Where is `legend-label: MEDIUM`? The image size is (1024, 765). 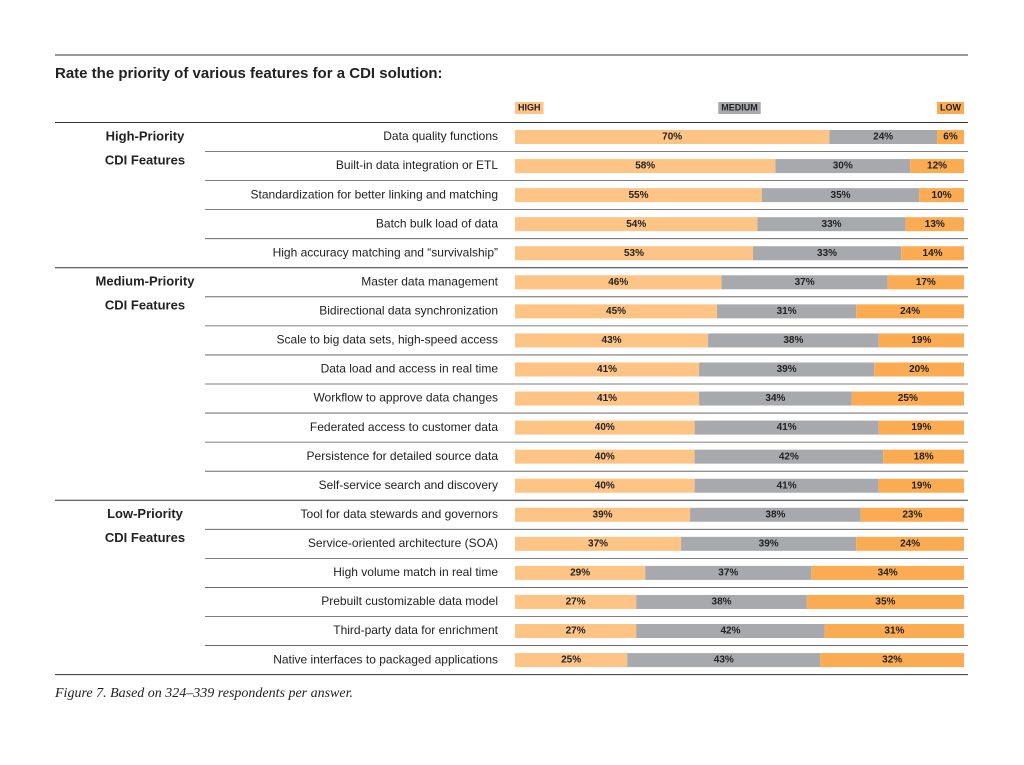 legend-label: MEDIUM is located at coordinates (739, 107).